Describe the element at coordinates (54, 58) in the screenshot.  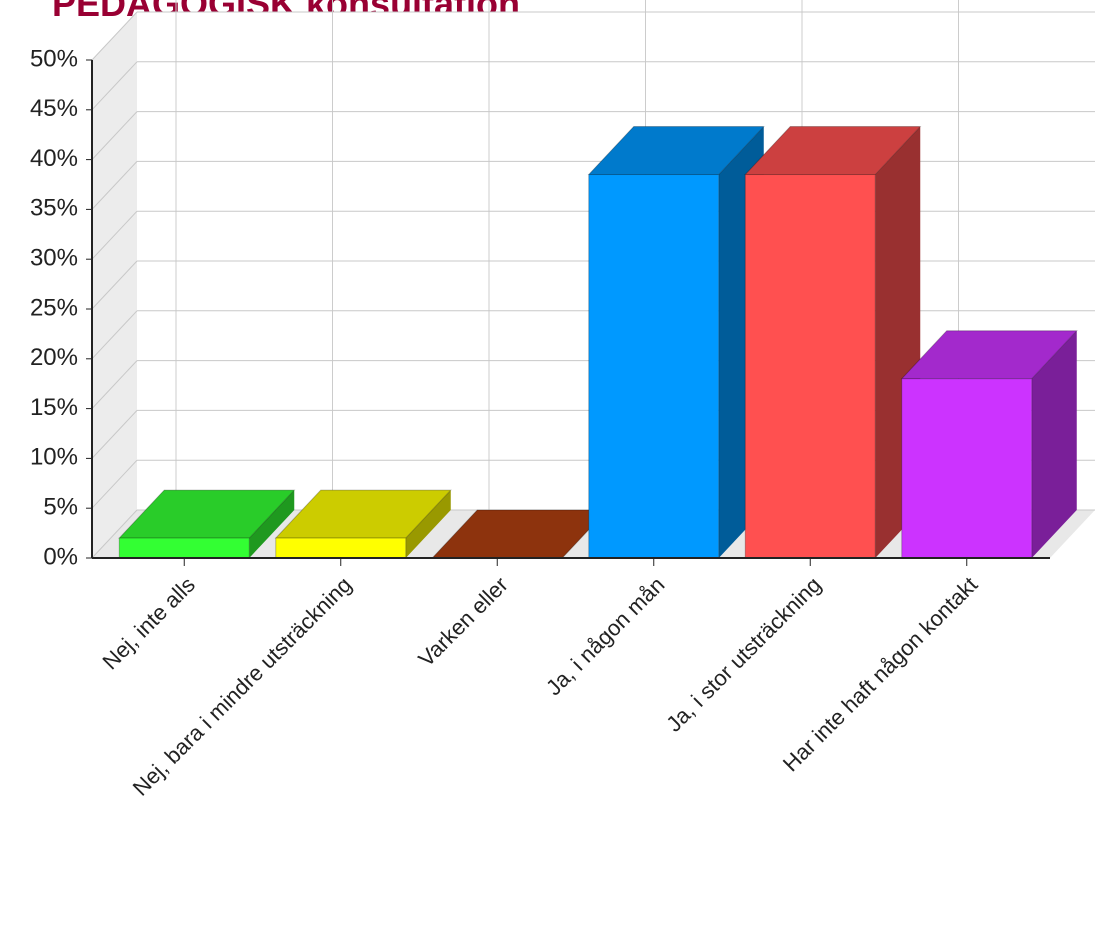
I see `y-tick-label: 50%` at that location.